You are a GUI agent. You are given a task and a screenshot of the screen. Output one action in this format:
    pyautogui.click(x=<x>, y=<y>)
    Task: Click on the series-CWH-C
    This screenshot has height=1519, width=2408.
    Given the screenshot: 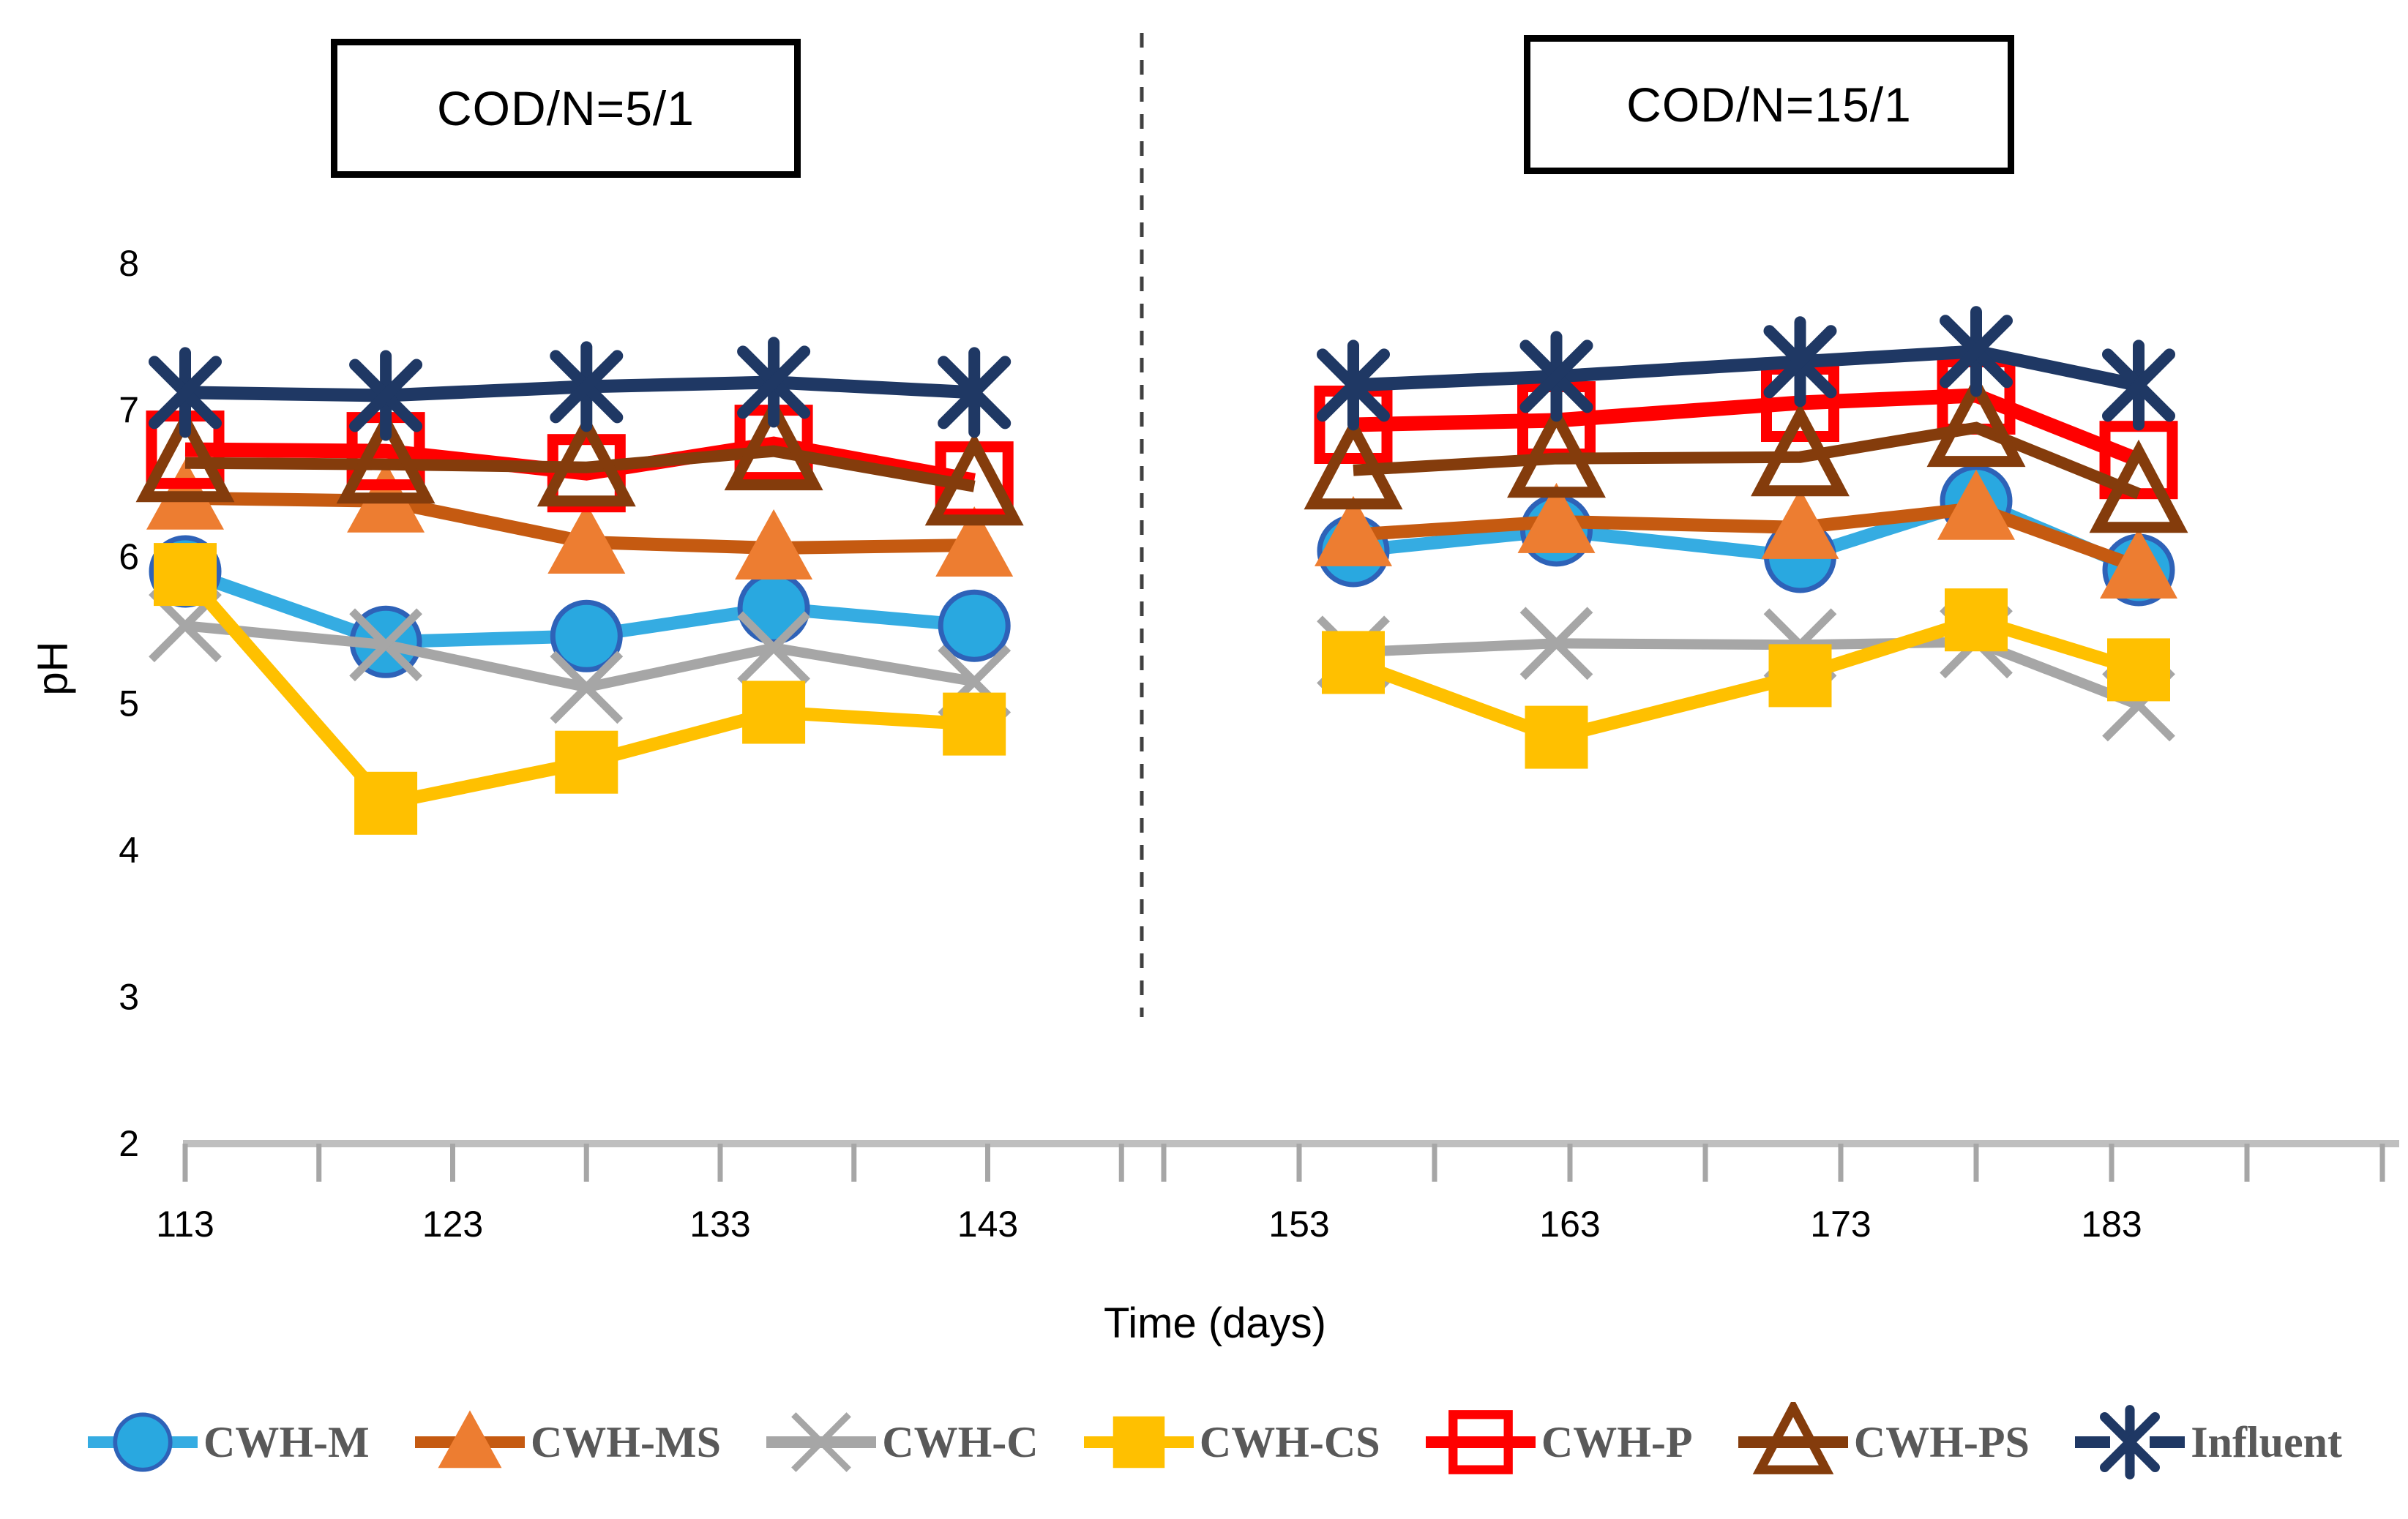 What is the action you would take?
    pyautogui.click(x=1162, y=666)
    